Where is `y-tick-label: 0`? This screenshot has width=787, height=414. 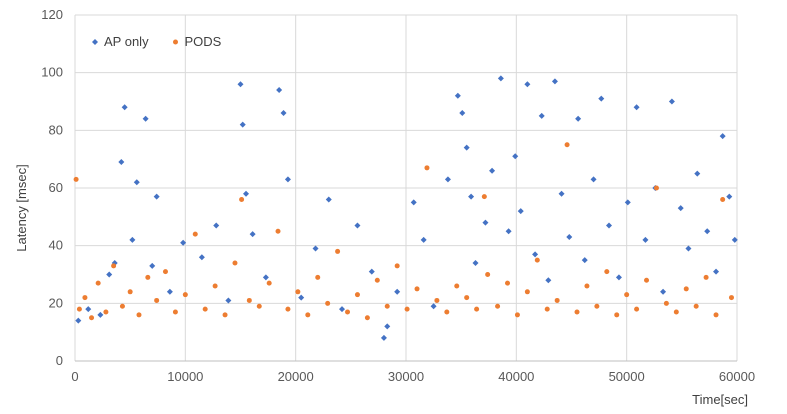
y-tick-label: 0 is located at coordinates (59, 360).